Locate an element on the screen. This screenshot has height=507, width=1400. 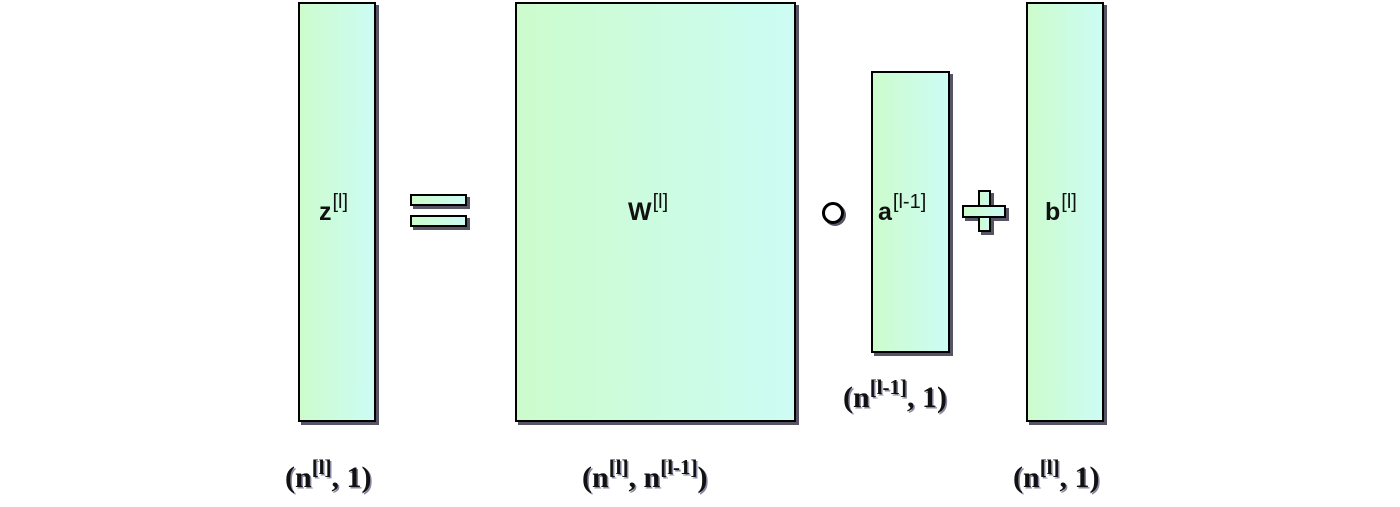
a-vector-label: a[l-1] is located at coordinates (902, 209).